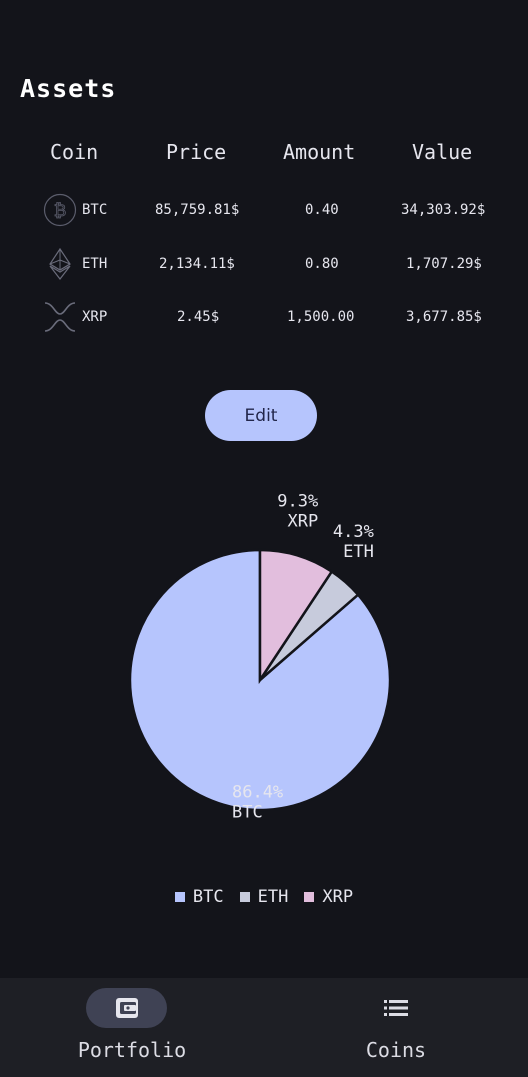  Describe the element at coordinates (353, 532) in the screenshot. I see `pie-pct-label-eth: 4.3%` at that location.